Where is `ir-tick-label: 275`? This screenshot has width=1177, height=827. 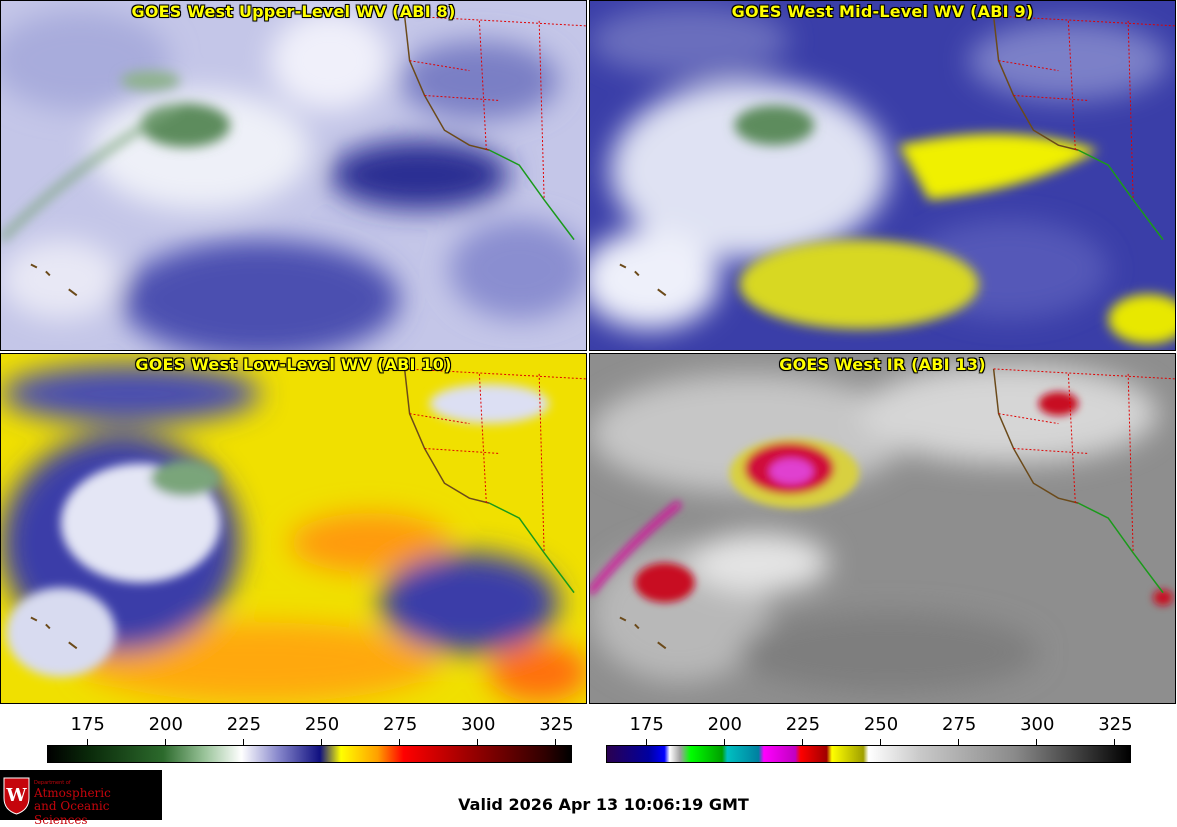 ir-tick-label: 275 is located at coordinates (959, 729).